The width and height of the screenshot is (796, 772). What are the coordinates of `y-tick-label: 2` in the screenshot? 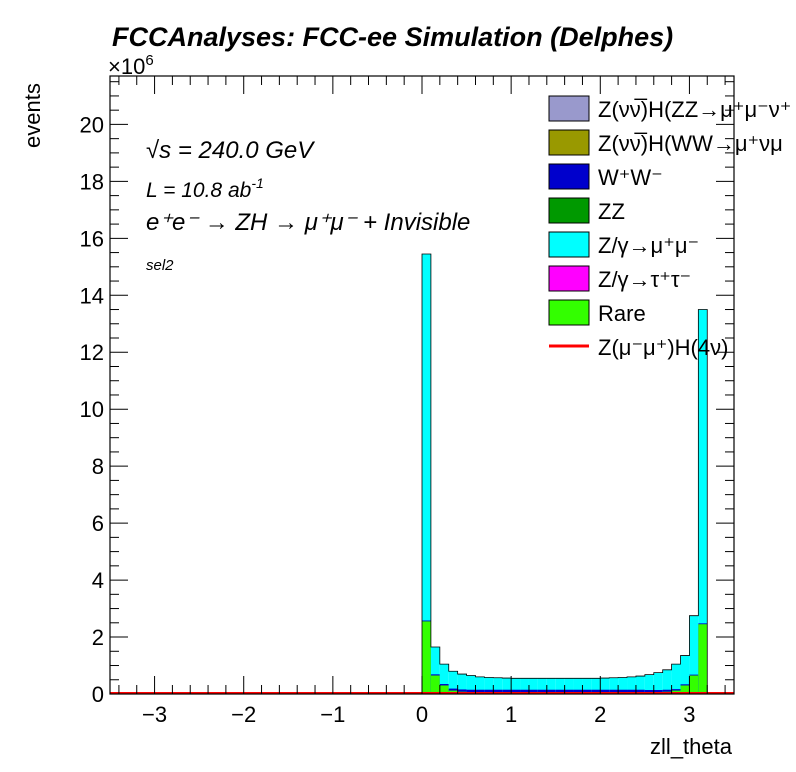 It's located at (98, 637).